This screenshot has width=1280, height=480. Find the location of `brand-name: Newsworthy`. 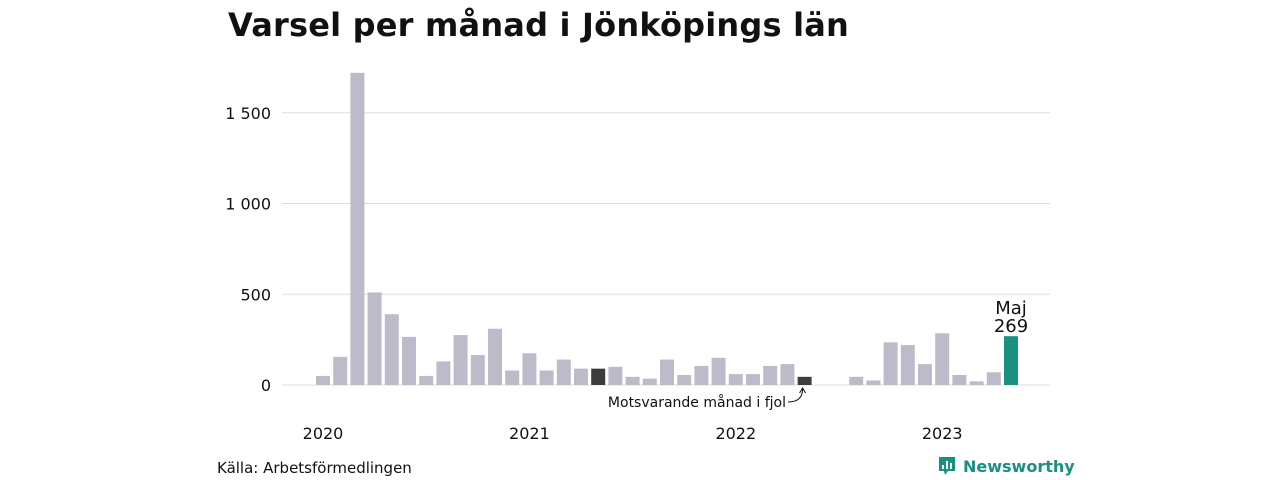

brand-name: Newsworthy is located at coordinates (1019, 466).